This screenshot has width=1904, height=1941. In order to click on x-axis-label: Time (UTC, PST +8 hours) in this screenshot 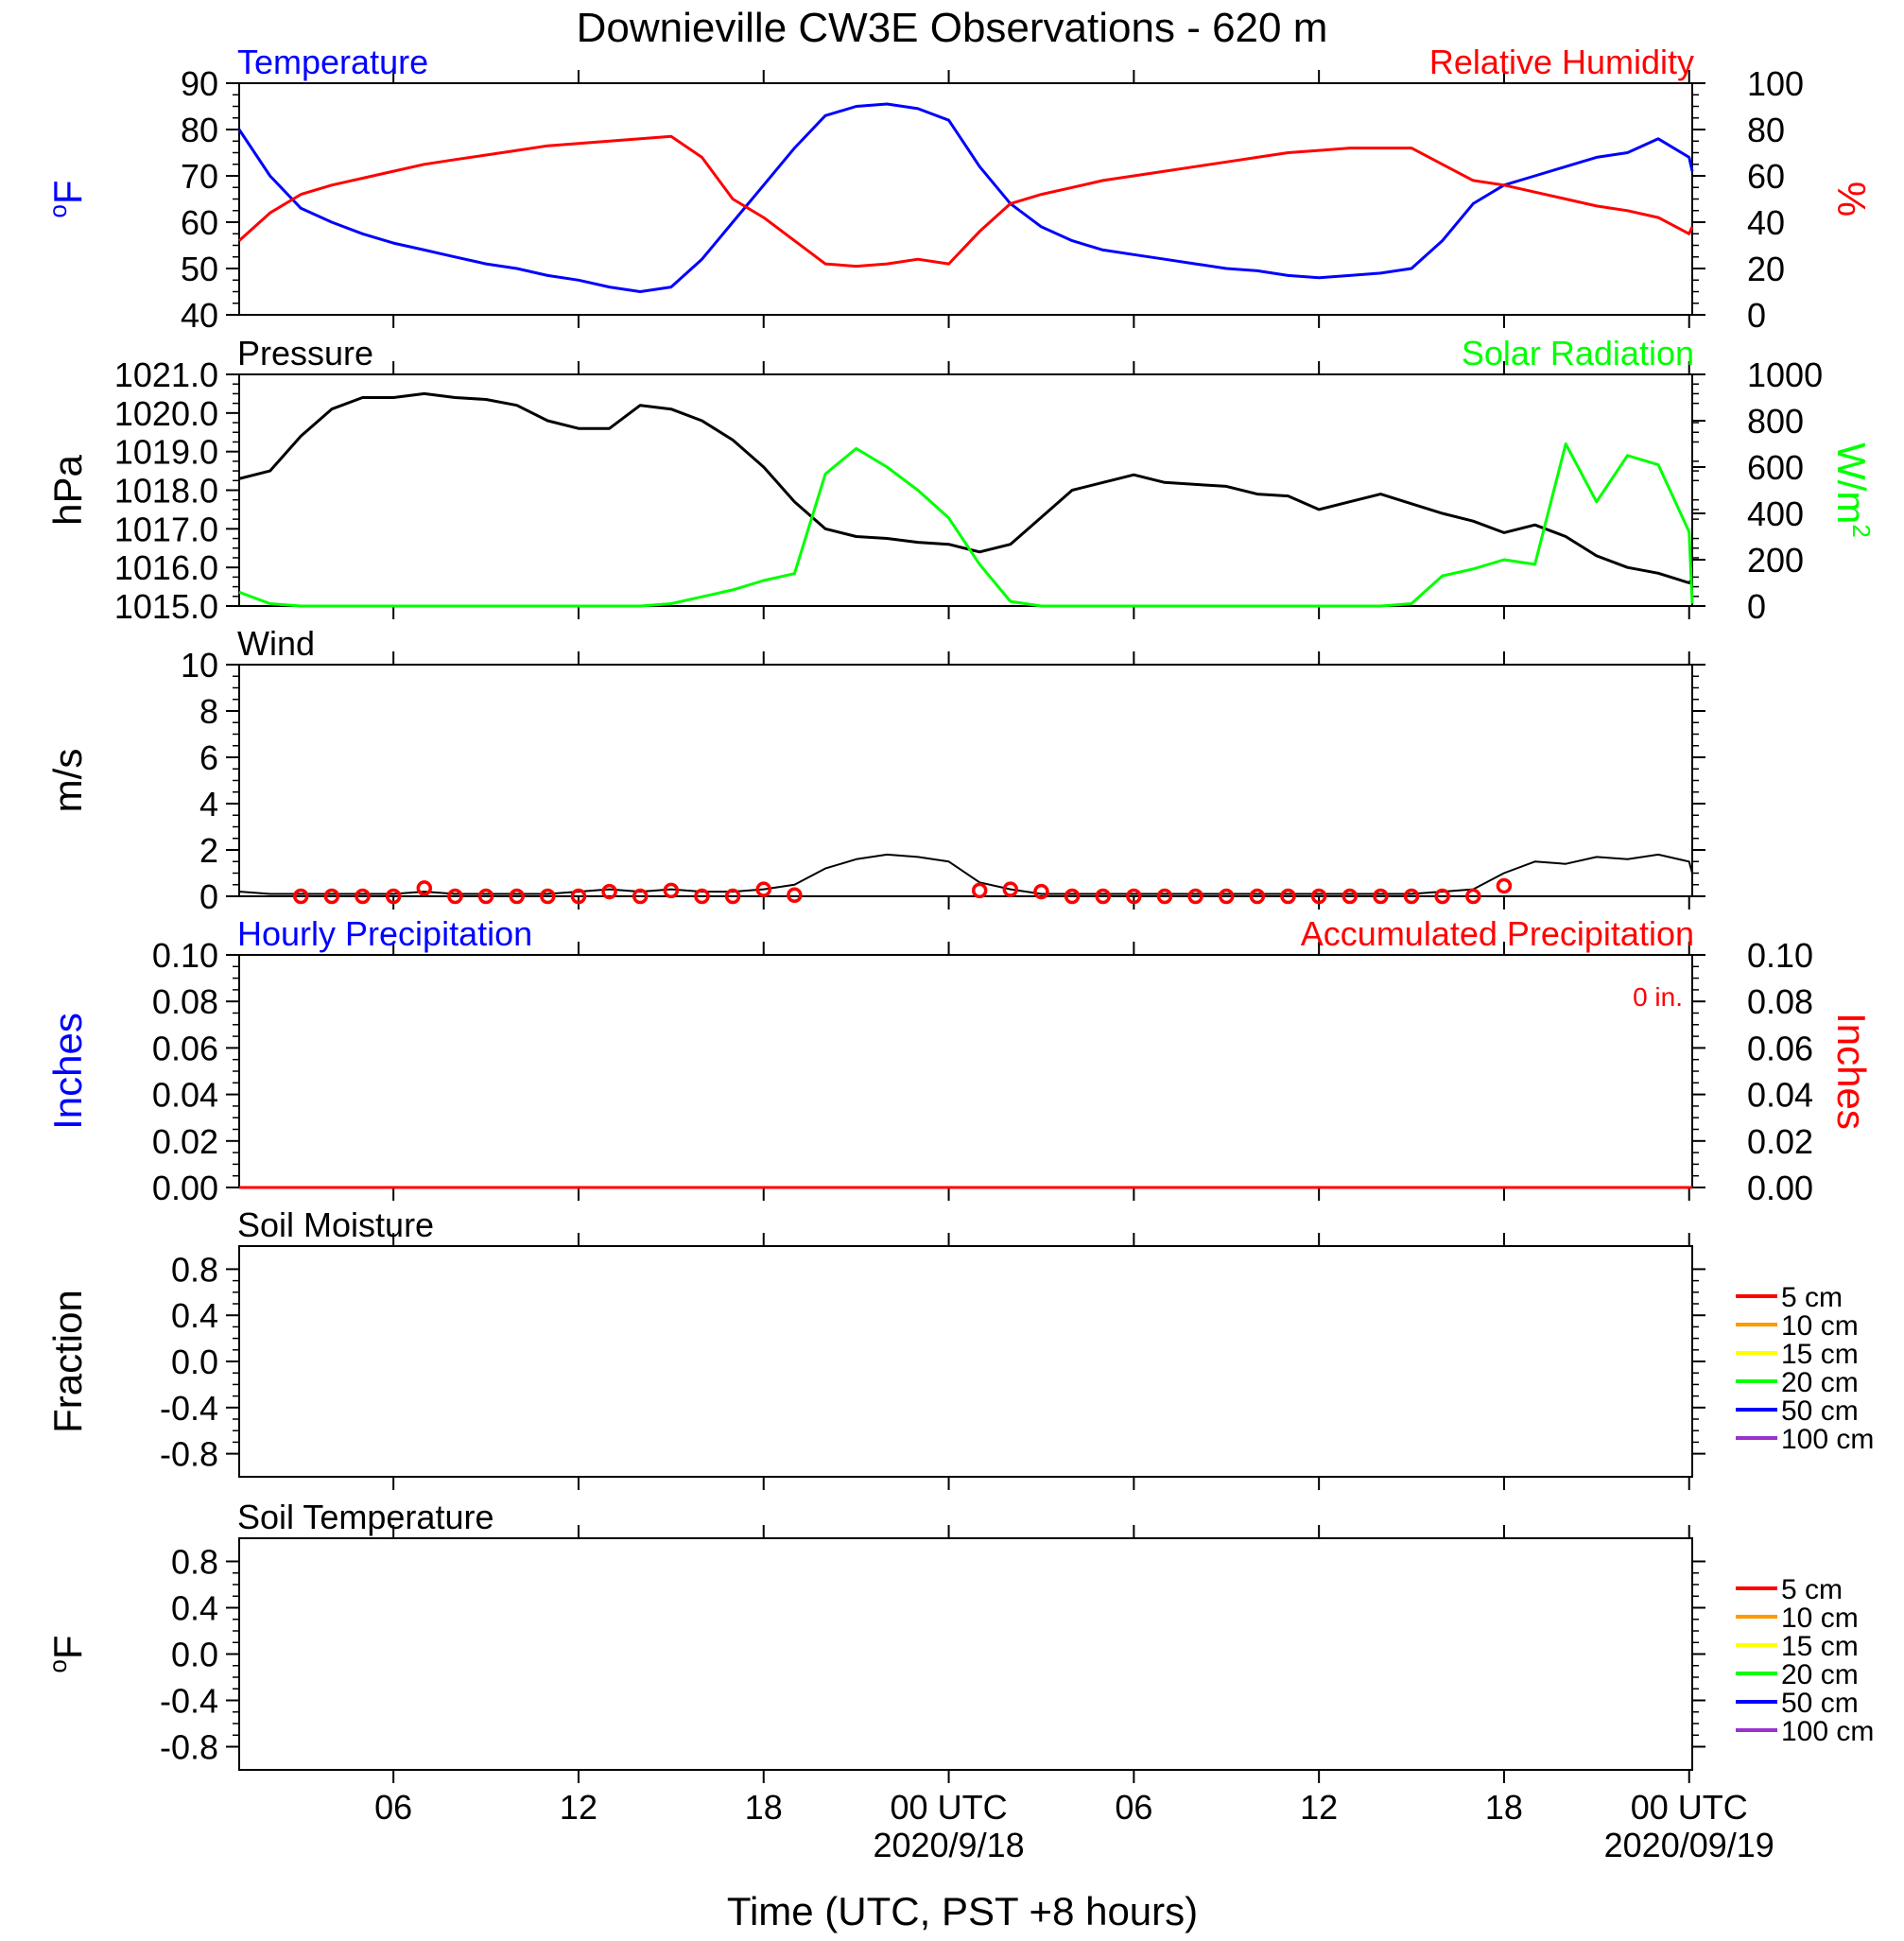, I will do `click(962, 1911)`.